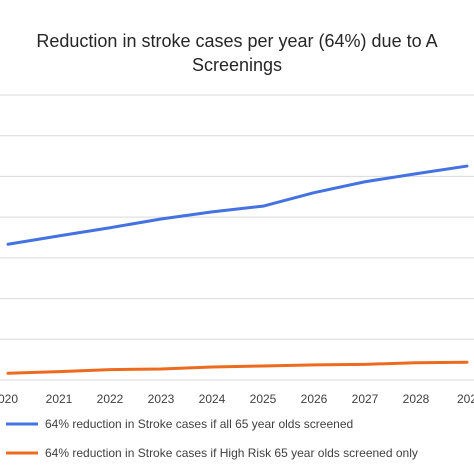 The height and width of the screenshot is (474, 474). I want to click on x-tick-label: 020, so click(9, 399).